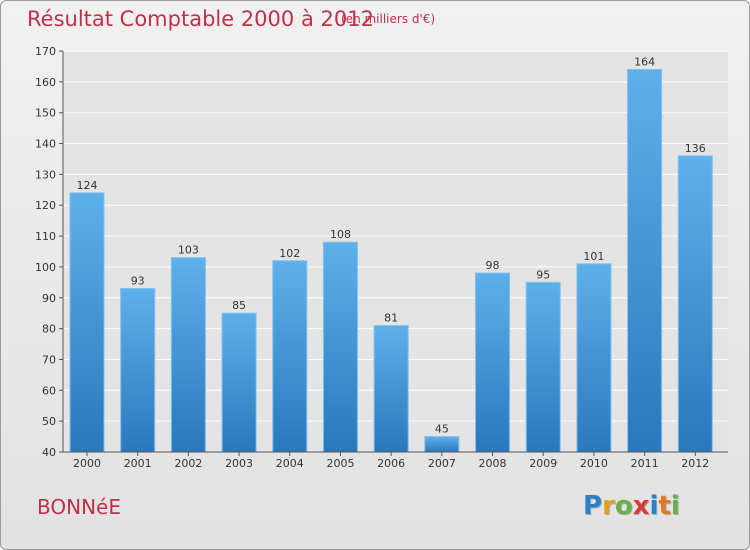  Describe the element at coordinates (188, 463) in the screenshot. I see `x-tick-label-2002: 2002` at that location.